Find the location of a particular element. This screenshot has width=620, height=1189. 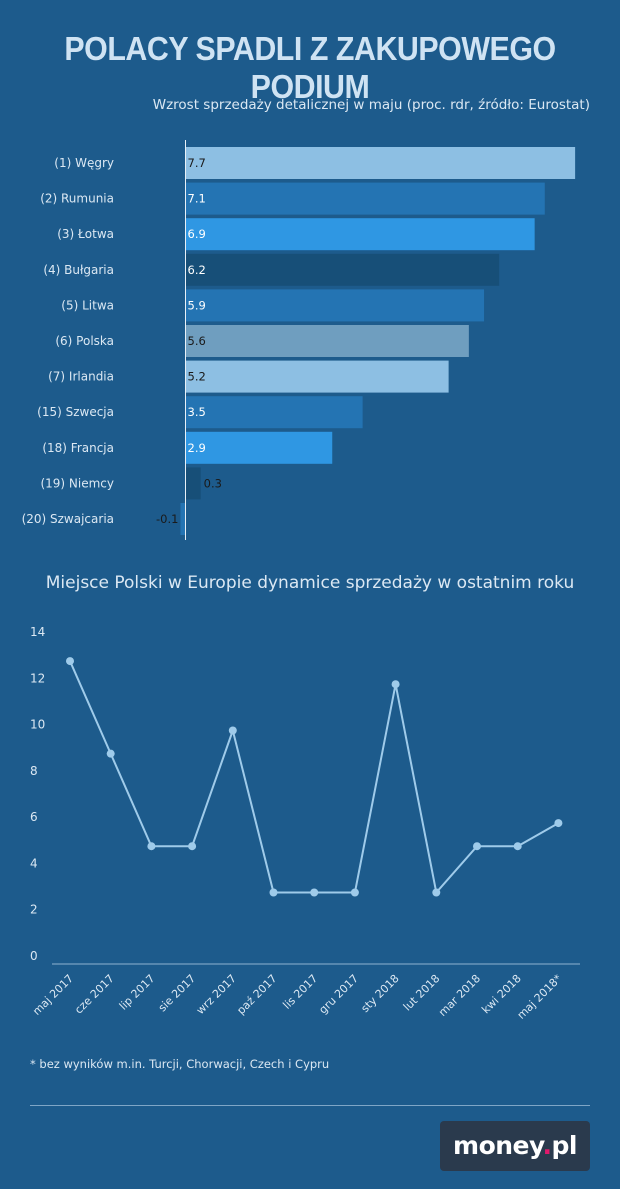

data-label: 7.1 is located at coordinates (197, 199).